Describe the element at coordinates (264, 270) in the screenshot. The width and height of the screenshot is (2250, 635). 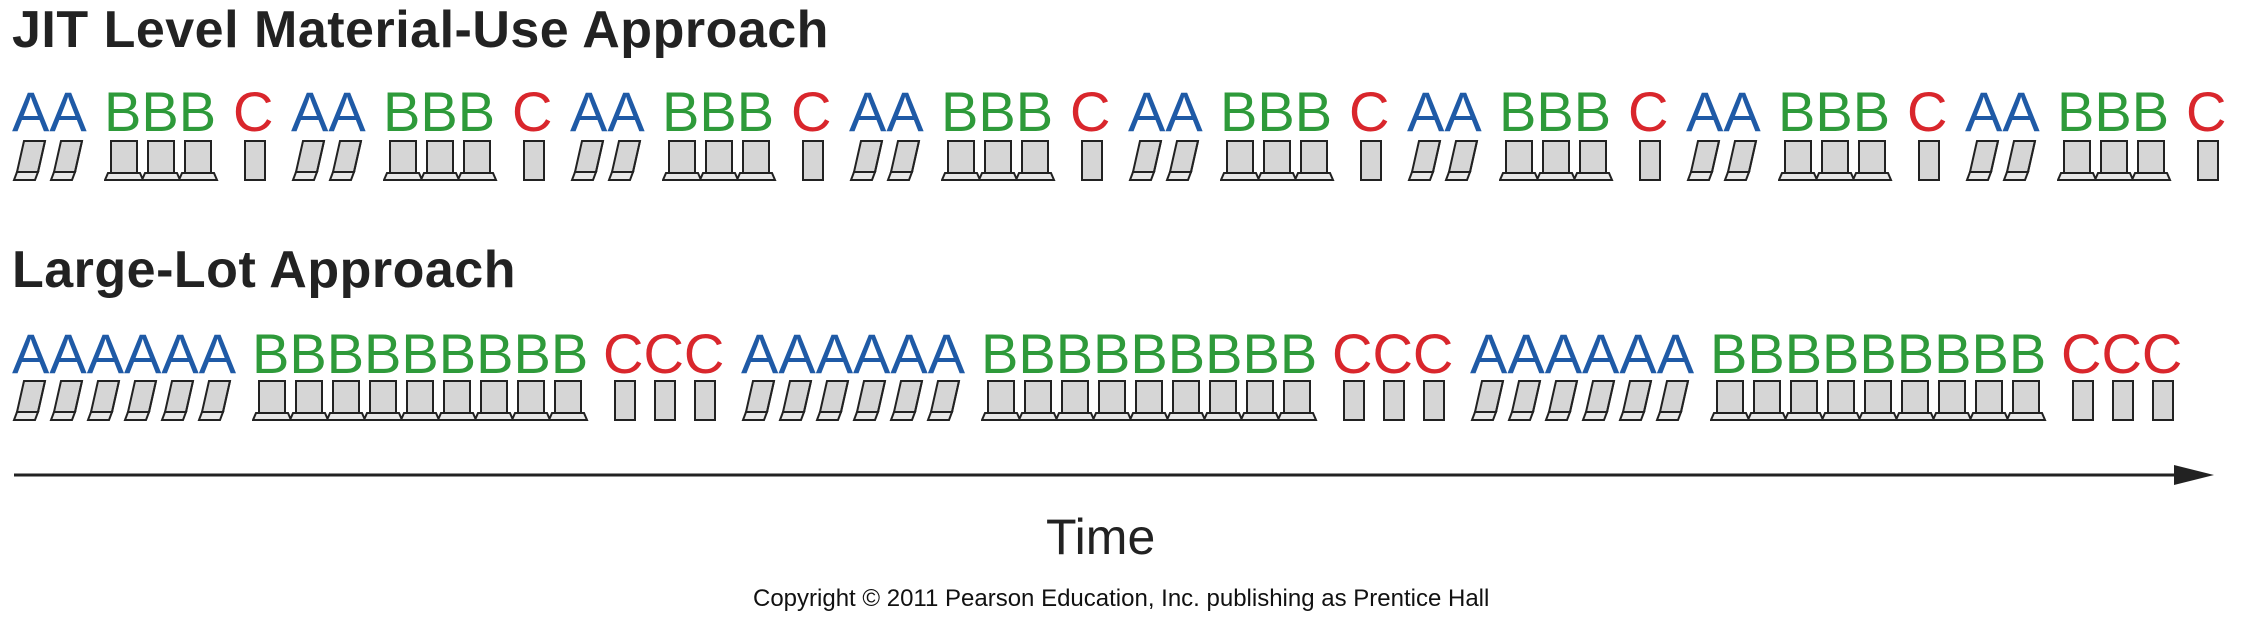
I see `large-lot-approach-title: Large-Lot Approach` at that location.